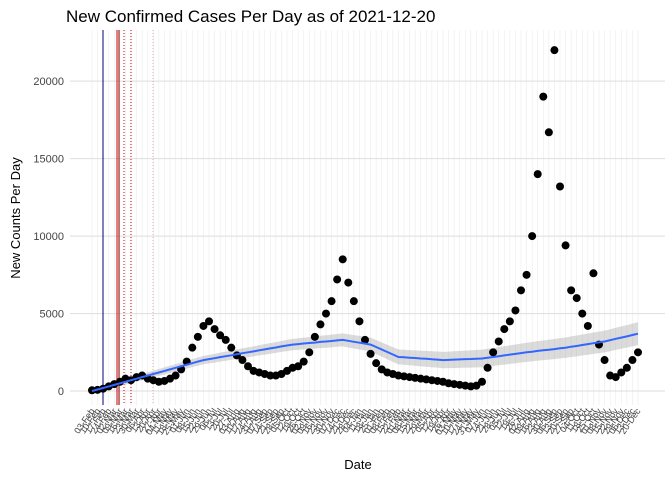  I want to click on y-tick-label: 10000, so click(48, 237).